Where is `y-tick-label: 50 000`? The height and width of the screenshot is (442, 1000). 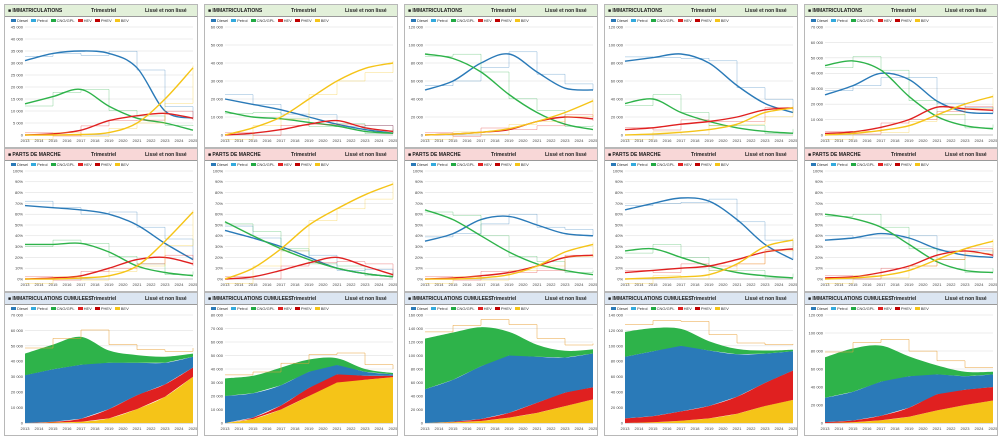 y-tick-label: 50 000 is located at coordinates (817, 57).